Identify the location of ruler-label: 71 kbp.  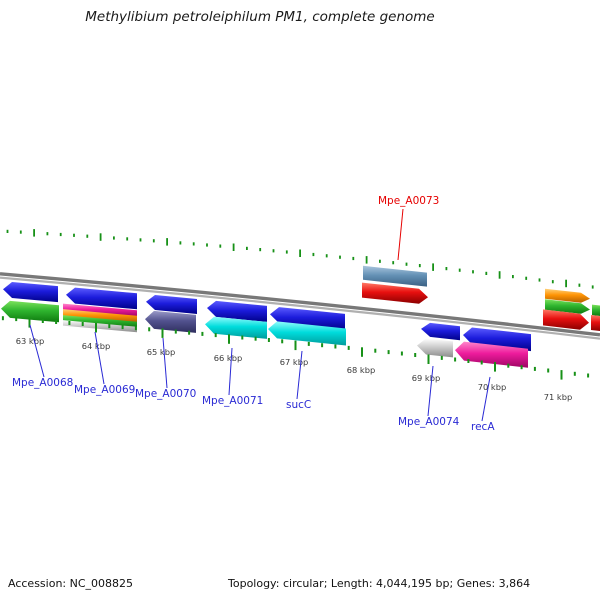
(558, 397).